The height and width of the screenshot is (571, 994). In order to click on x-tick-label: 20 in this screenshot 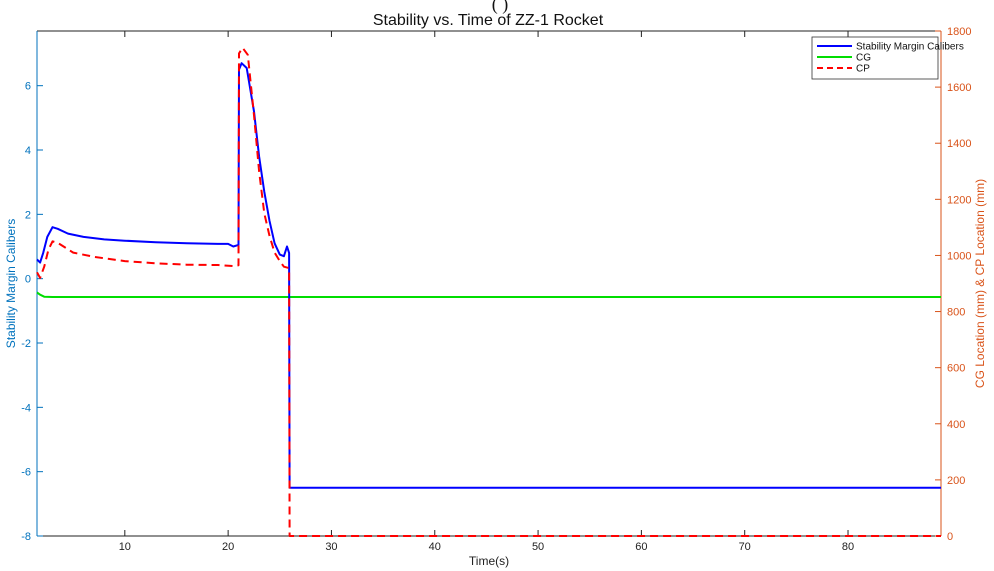, I will do `click(228, 547)`.